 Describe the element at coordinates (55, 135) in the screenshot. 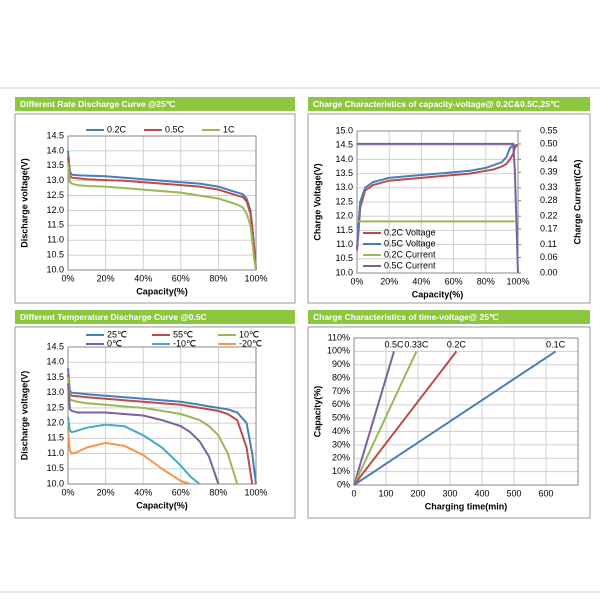

I see `y-tick-label: 14.5` at that location.